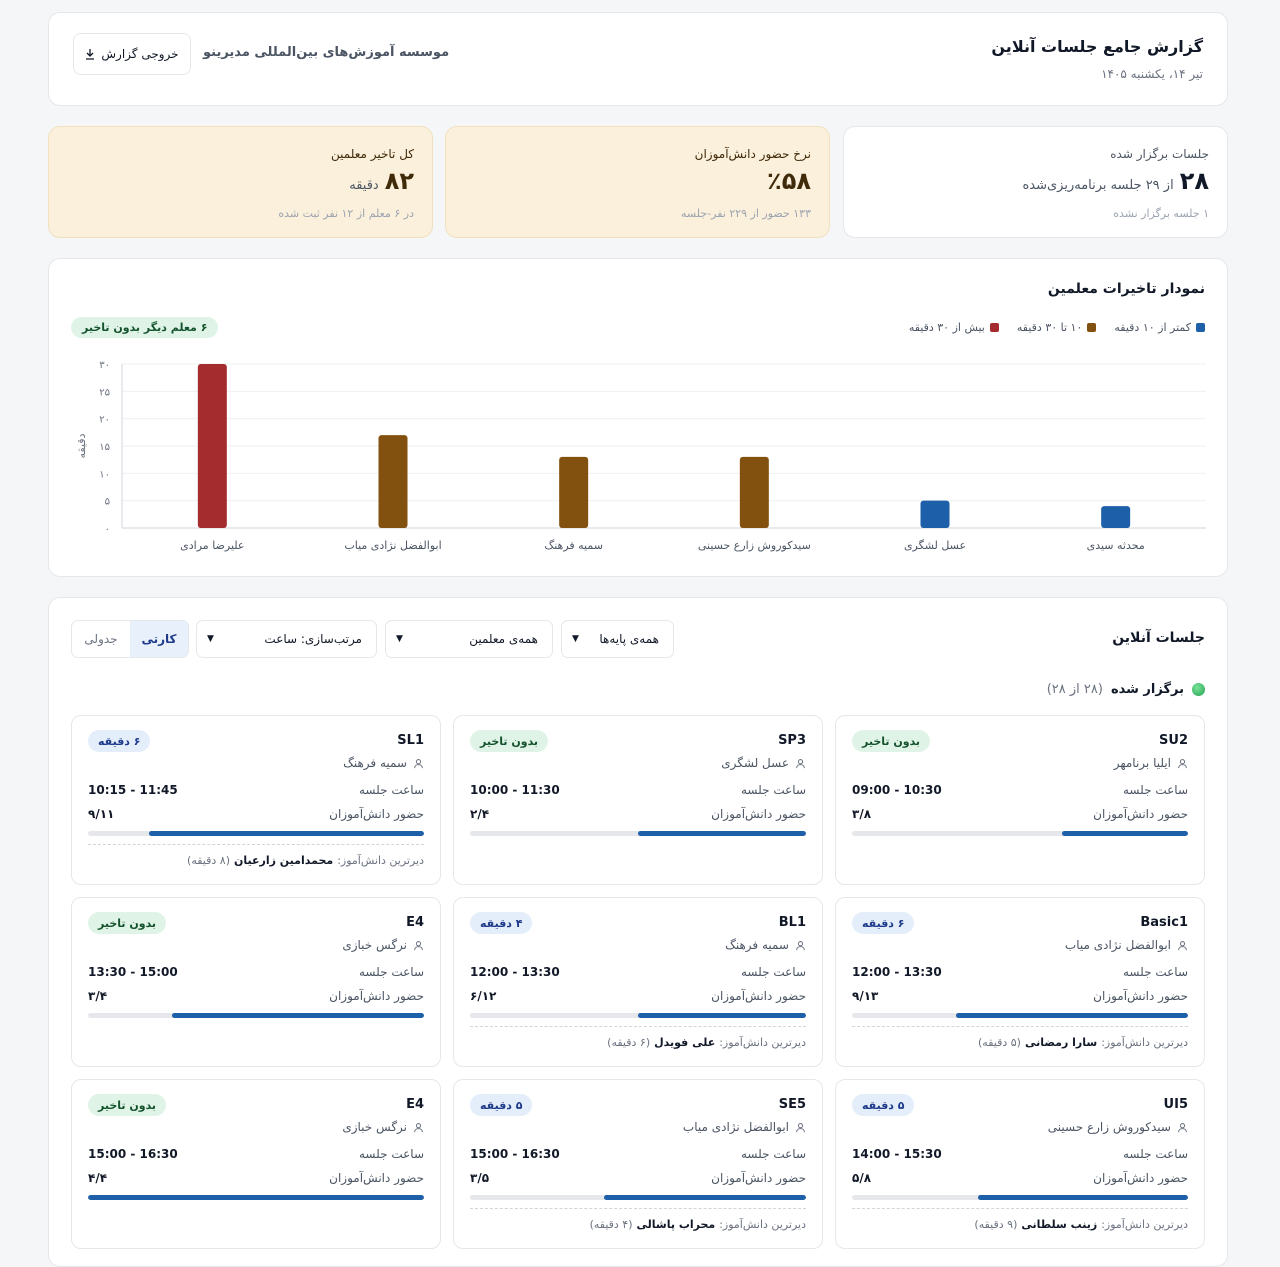 The image size is (1280, 1267). Describe the element at coordinates (98, 996) in the screenshot. I see `attendance-value: ۳/۴` at that location.